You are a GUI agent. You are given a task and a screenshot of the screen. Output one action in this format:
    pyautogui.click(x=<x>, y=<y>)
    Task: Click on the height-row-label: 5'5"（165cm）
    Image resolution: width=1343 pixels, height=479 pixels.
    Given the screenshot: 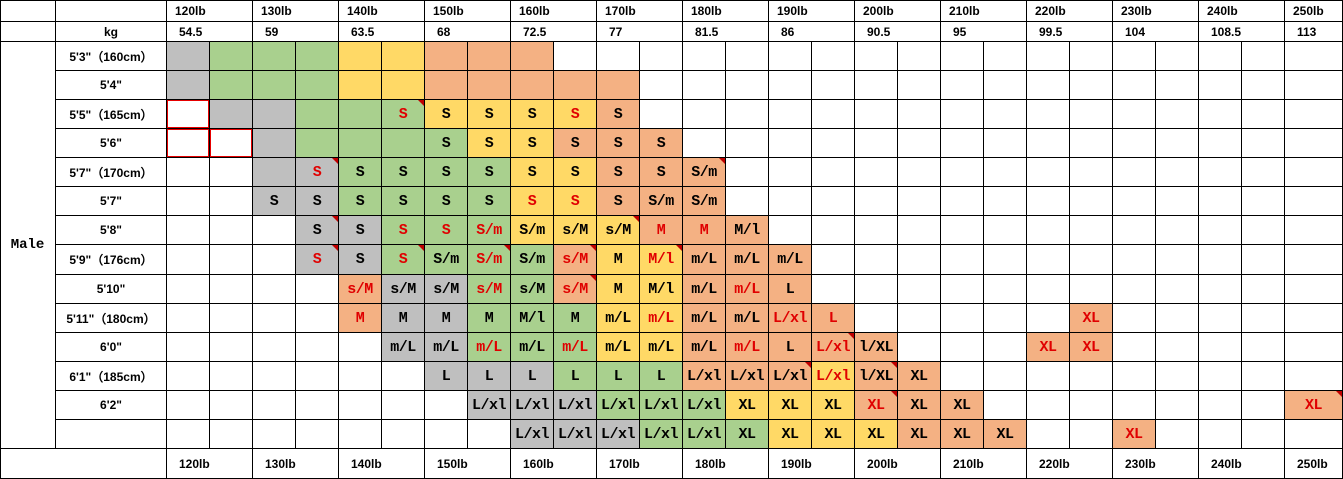 What is the action you would take?
    pyautogui.click(x=111, y=114)
    